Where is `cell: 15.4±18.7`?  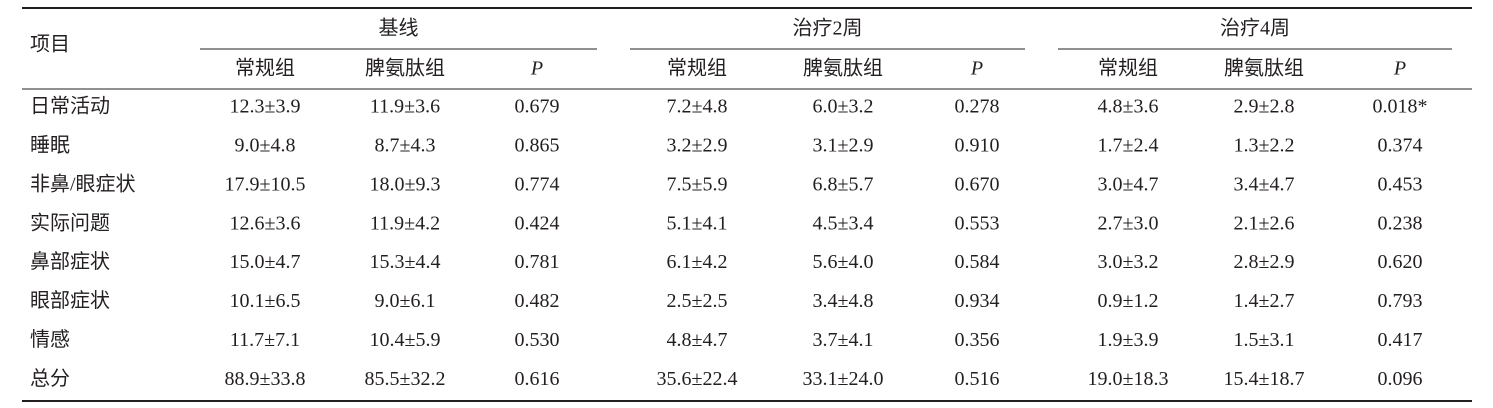 cell: 15.4±18.7 is located at coordinates (1264, 379).